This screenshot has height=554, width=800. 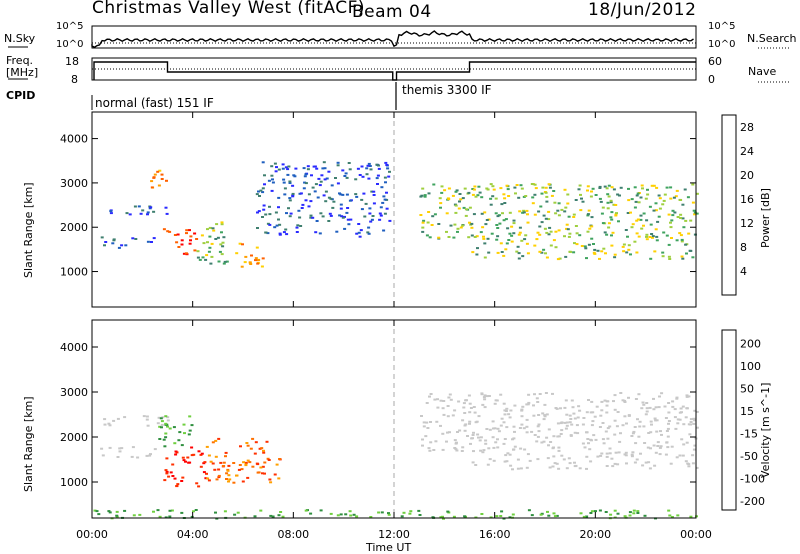 What do you see at coordinates (74, 347) in the screenshot?
I see `velocity-ytick-label: 4000` at bounding box center [74, 347].